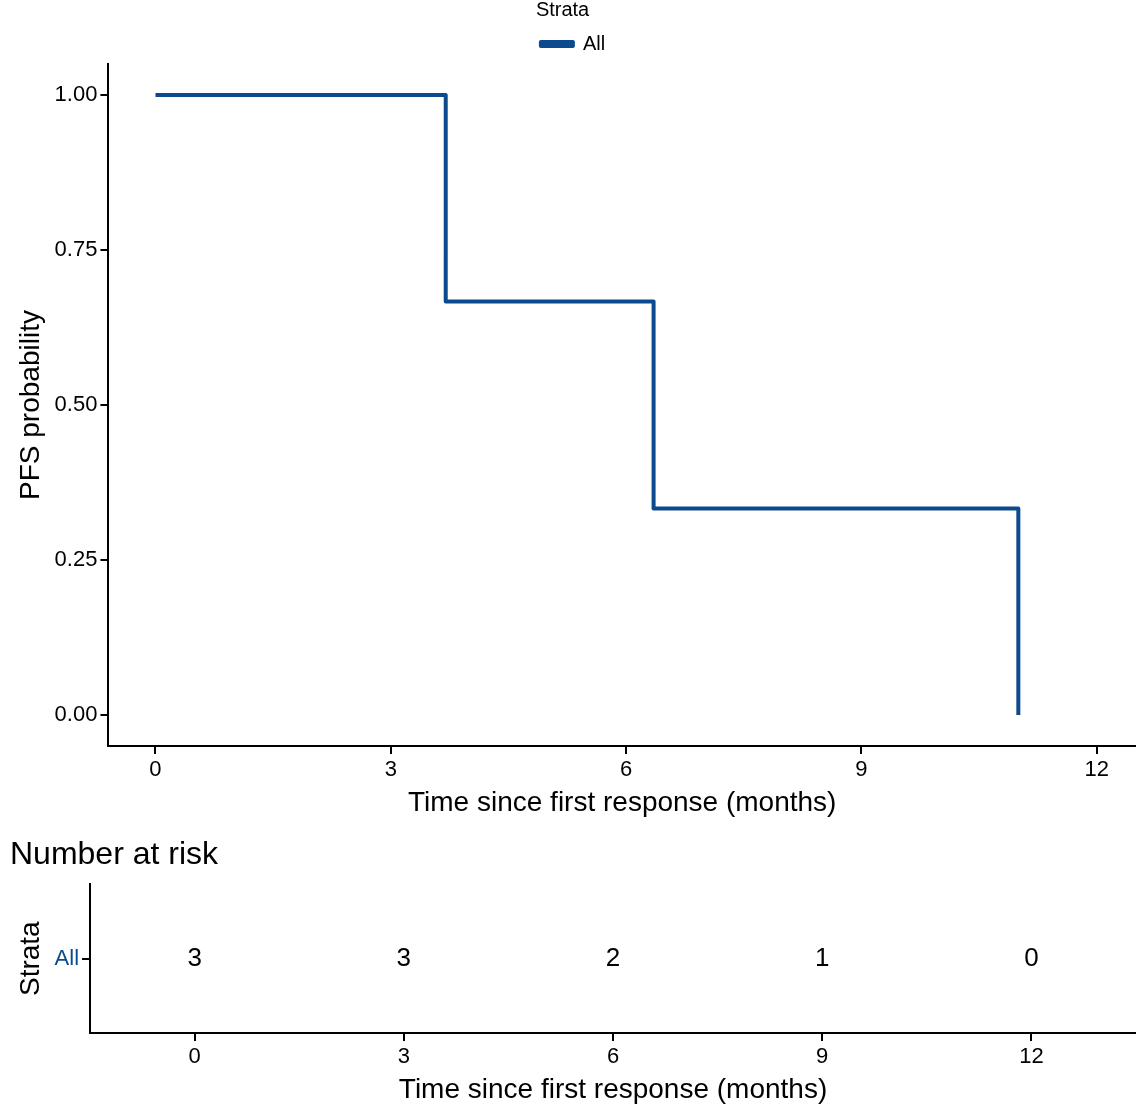 The width and height of the screenshot is (1136, 1117). What do you see at coordinates (822, 956) in the screenshot?
I see `data-label: 1` at bounding box center [822, 956].